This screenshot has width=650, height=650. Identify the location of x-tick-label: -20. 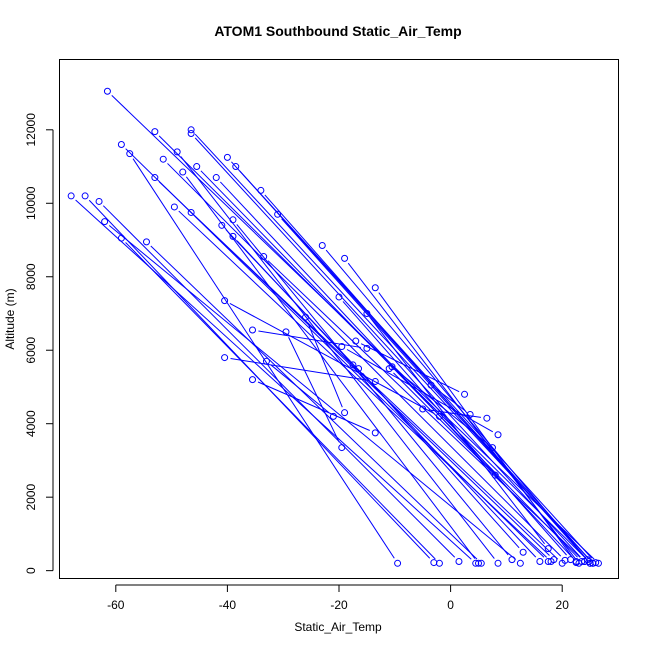
(339, 605).